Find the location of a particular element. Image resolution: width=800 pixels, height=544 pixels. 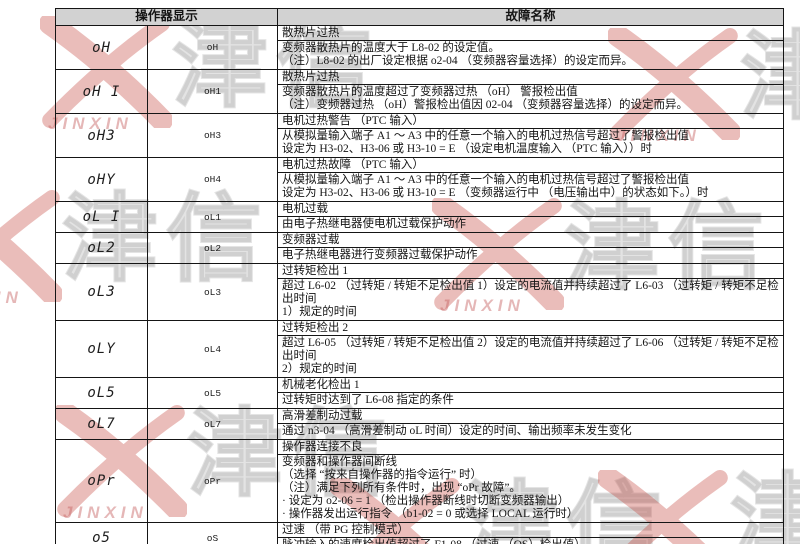

operator-code: oL2 is located at coordinates (212, 248).